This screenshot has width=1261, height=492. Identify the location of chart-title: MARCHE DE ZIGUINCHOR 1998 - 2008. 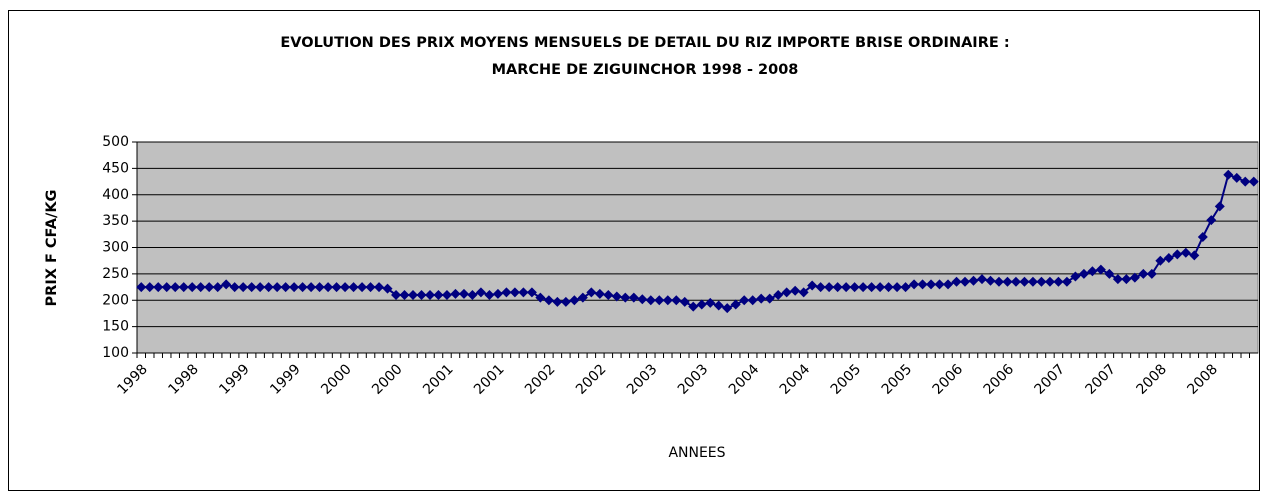
(645, 70).